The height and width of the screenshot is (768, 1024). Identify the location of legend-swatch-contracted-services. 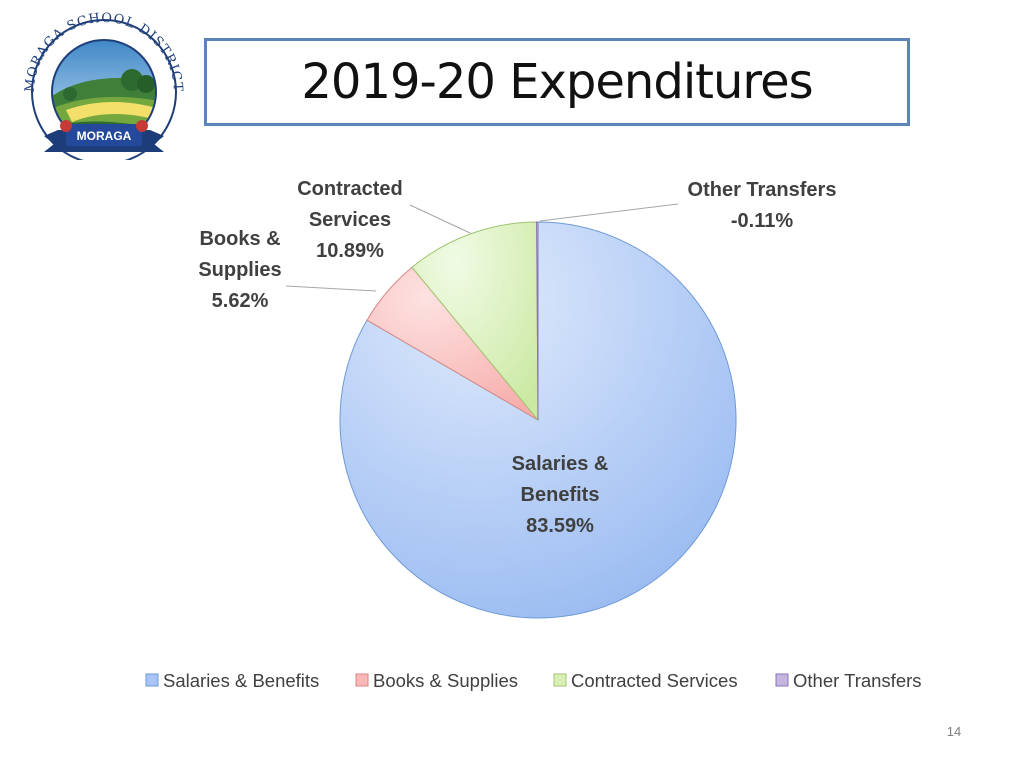
(560, 680).